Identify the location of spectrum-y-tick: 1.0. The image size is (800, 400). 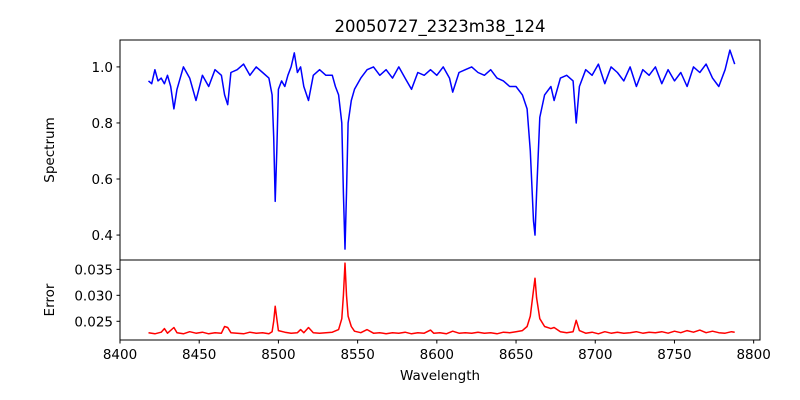
(106, 68).